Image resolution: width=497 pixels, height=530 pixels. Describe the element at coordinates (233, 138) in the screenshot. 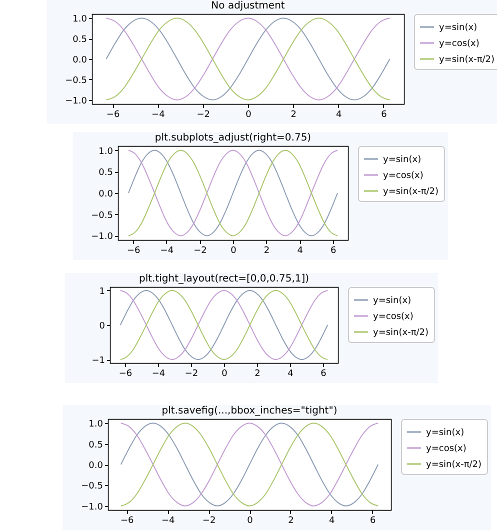

I see `chart-title: plt.subplots_adjust(right=0.75)` at that location.